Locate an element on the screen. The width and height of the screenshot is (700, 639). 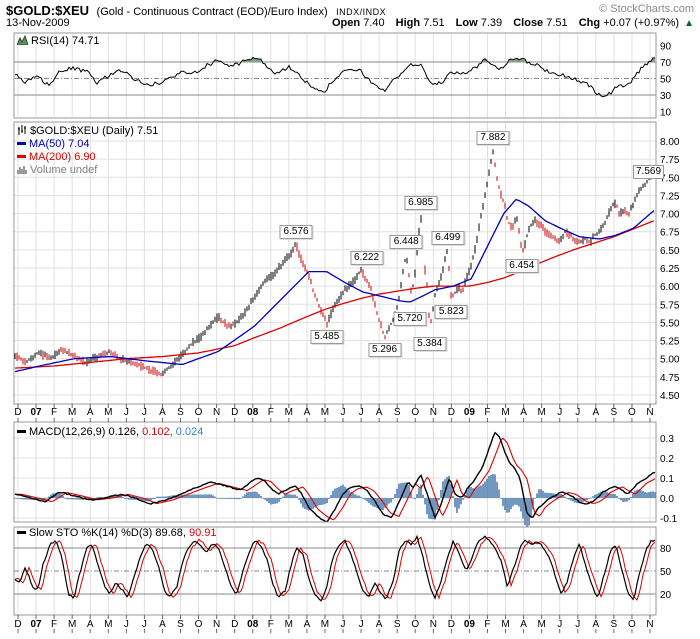
open-value: 7.40 is located at coordinates (374, 23).